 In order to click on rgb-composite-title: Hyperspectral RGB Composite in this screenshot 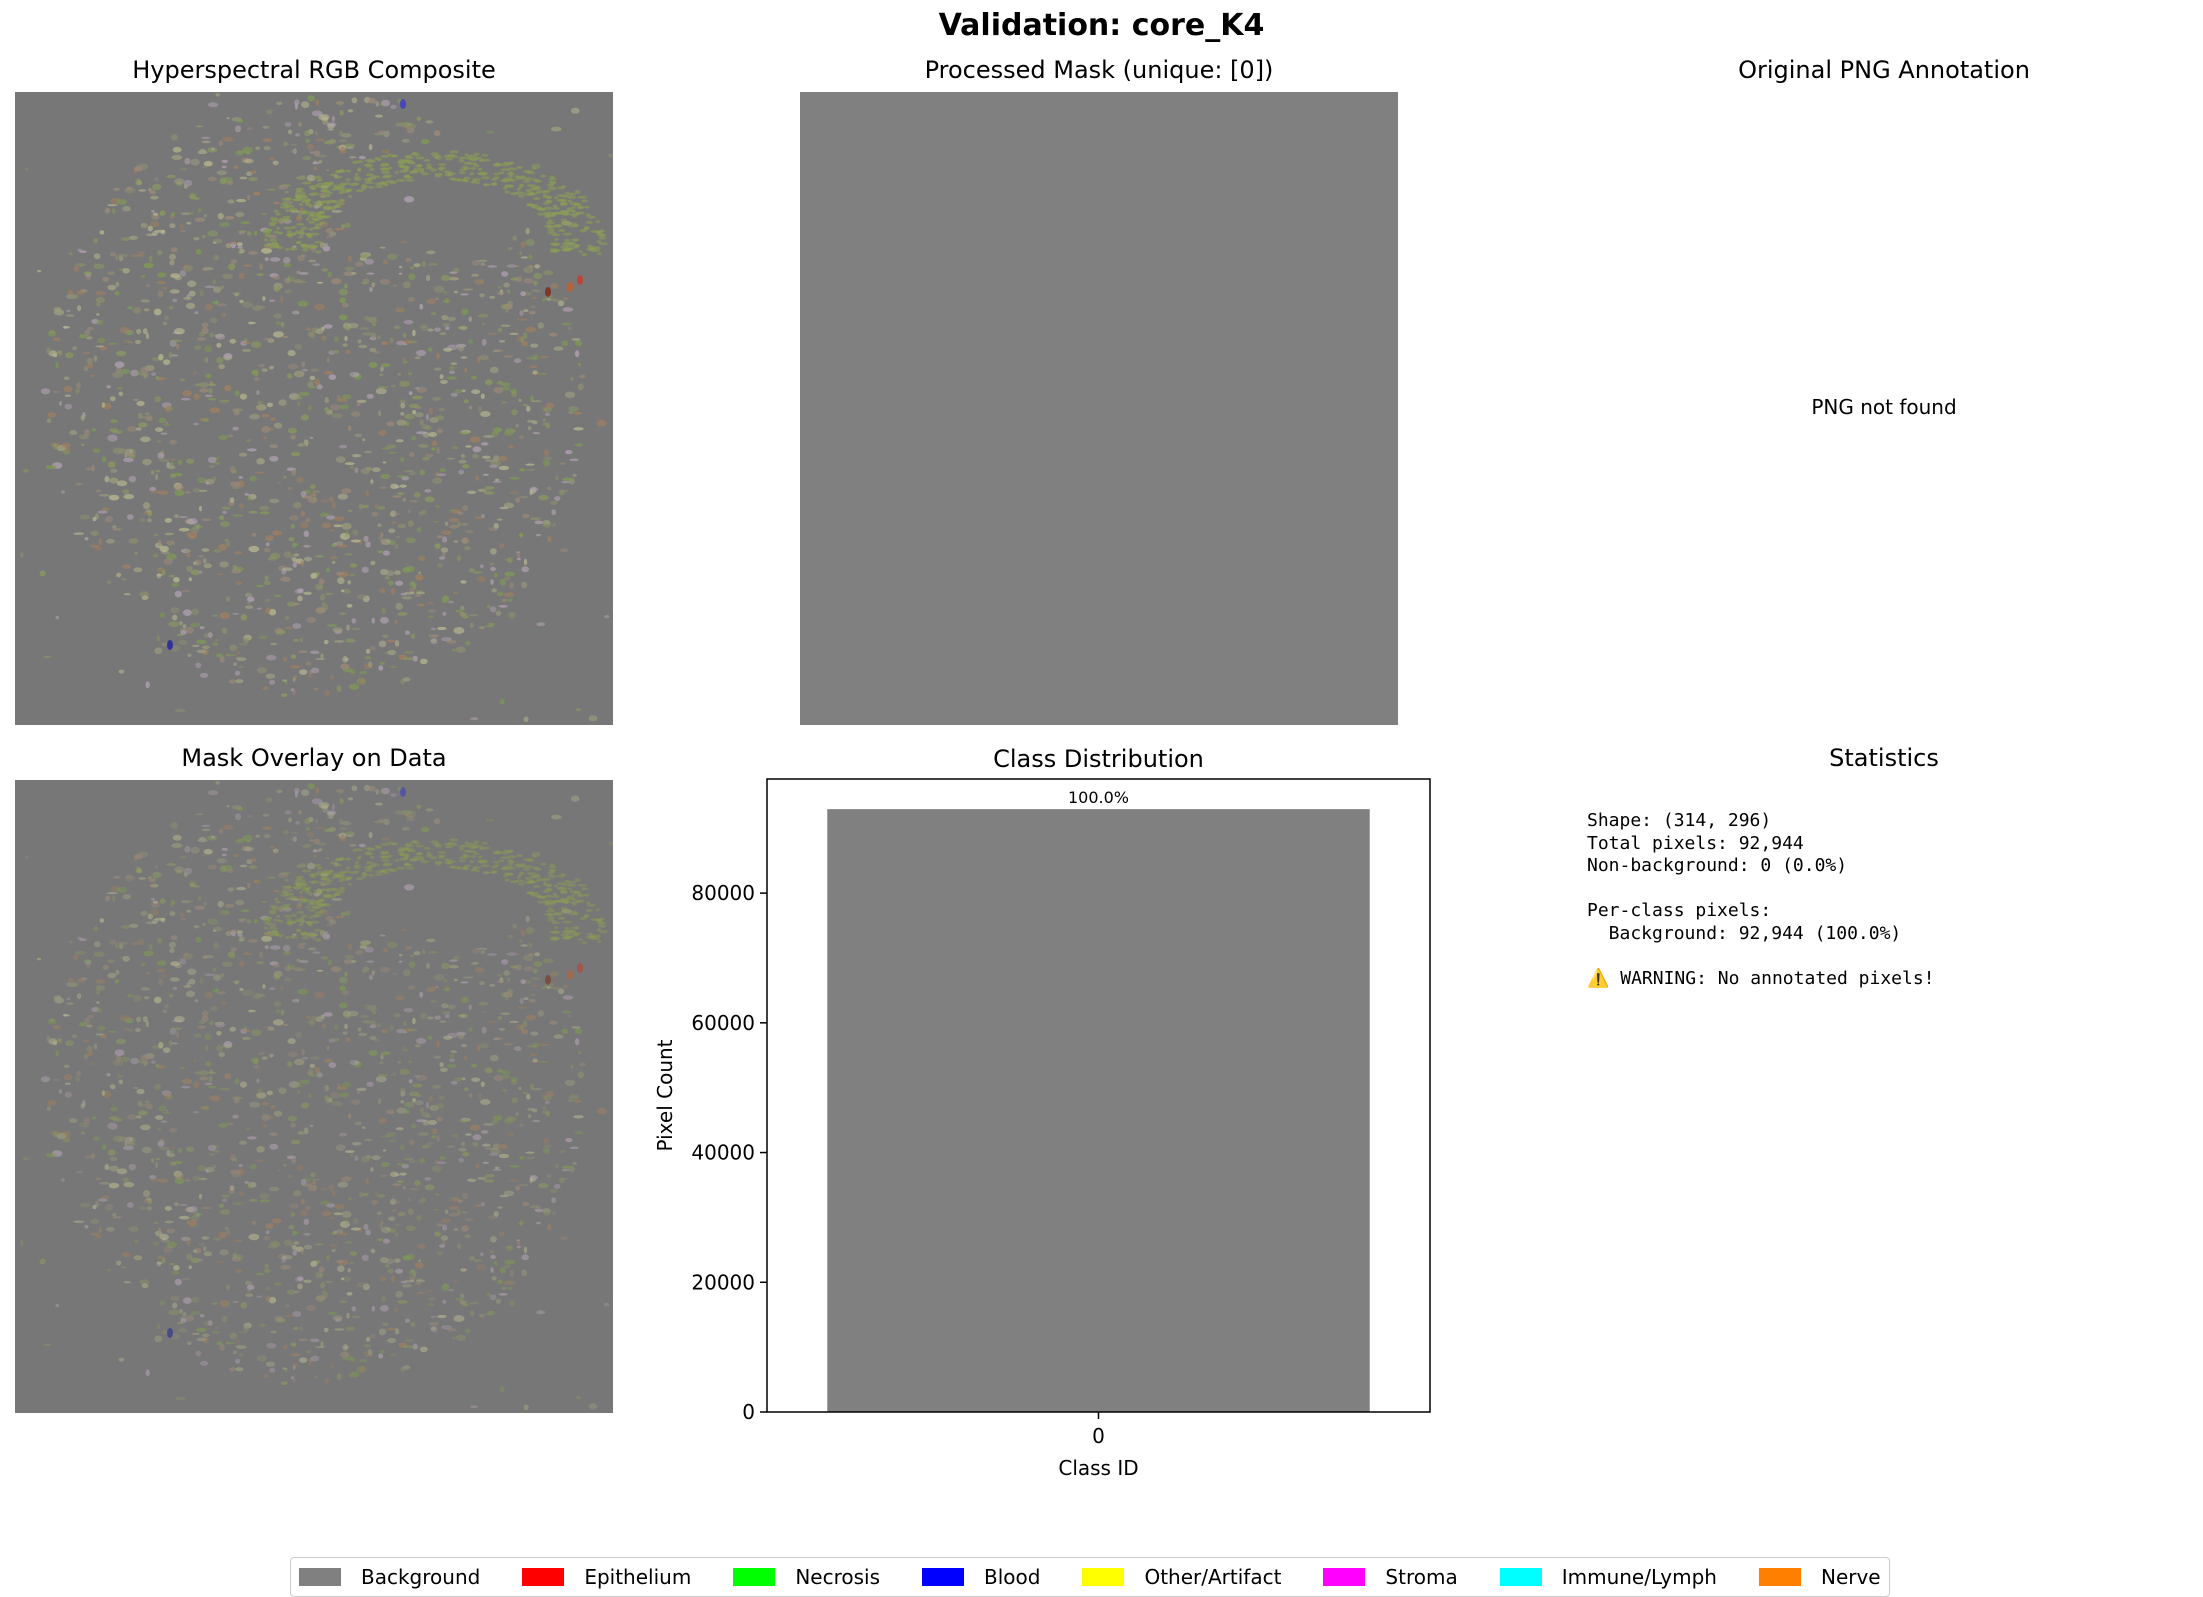, I will do `click(314, 70)`.